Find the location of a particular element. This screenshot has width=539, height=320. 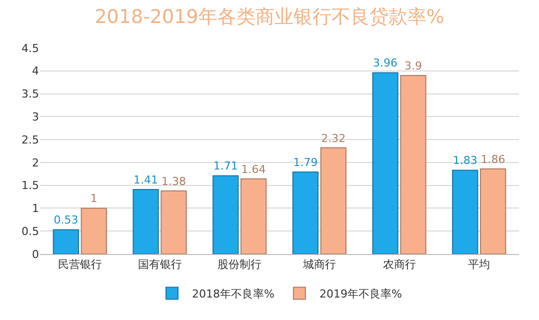

y-tick-label: 2.5 is located at coordinates (30, 139).